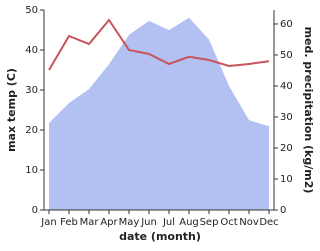  What do you see at coordinates (286, 179) in the screenshot?
I see `y2-tick-label: 10` at bounding box center [286, 179].